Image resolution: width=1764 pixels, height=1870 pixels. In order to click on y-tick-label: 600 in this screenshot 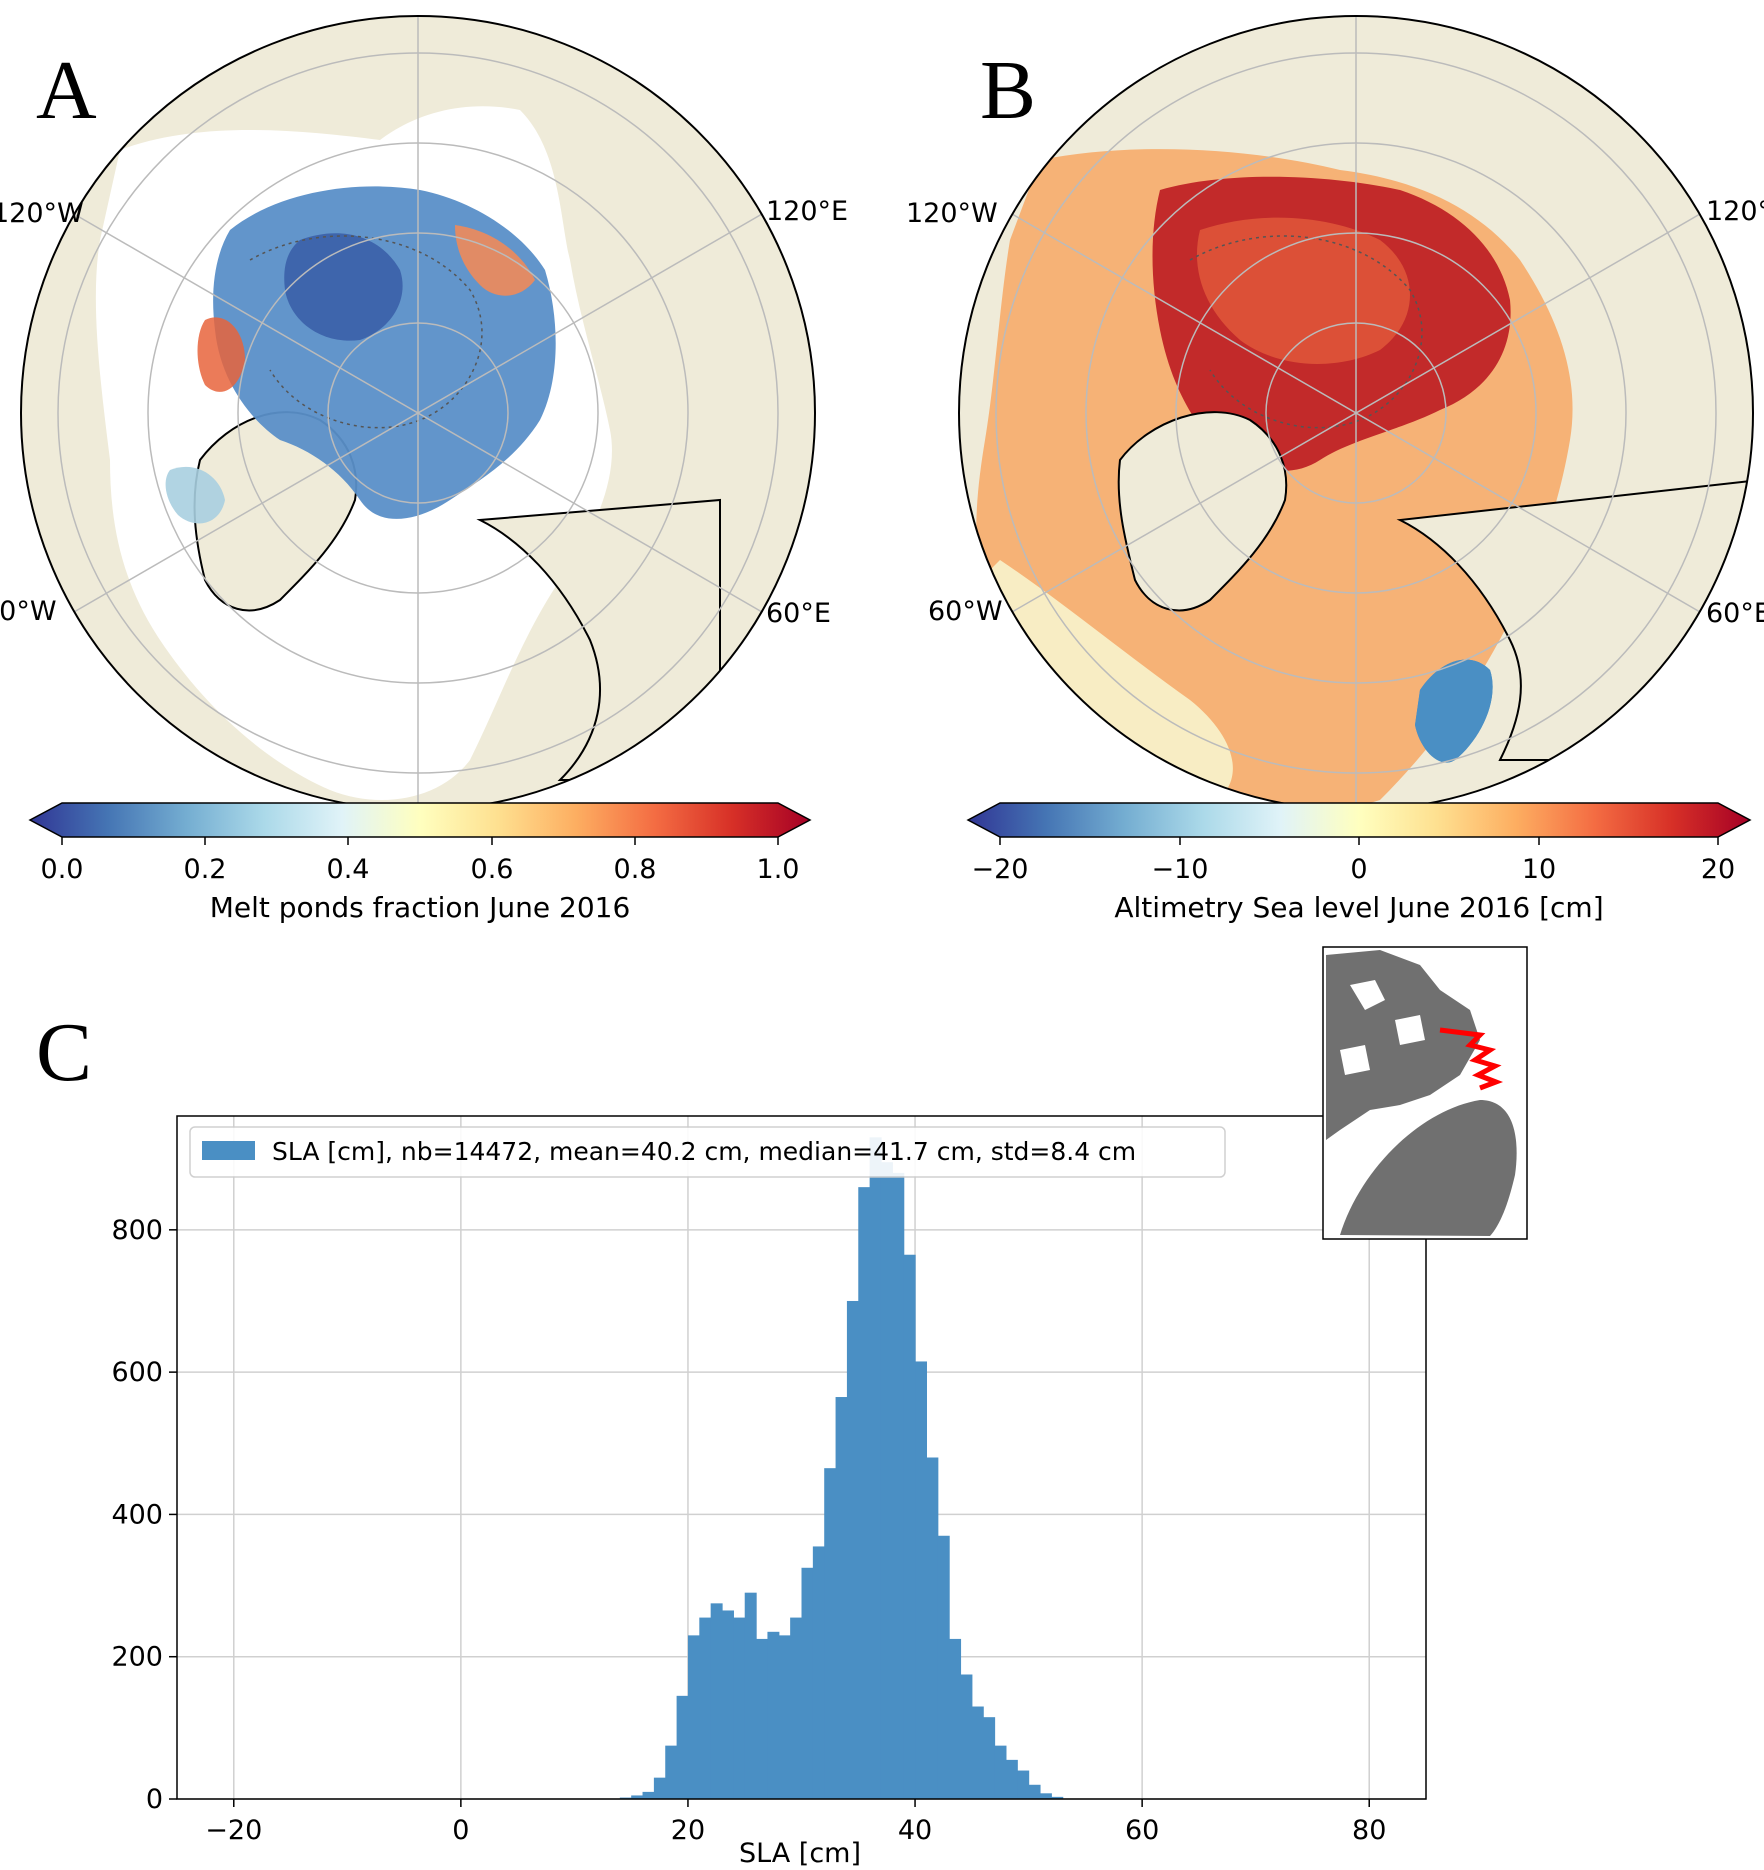, I will do `click(137, 1372)`.